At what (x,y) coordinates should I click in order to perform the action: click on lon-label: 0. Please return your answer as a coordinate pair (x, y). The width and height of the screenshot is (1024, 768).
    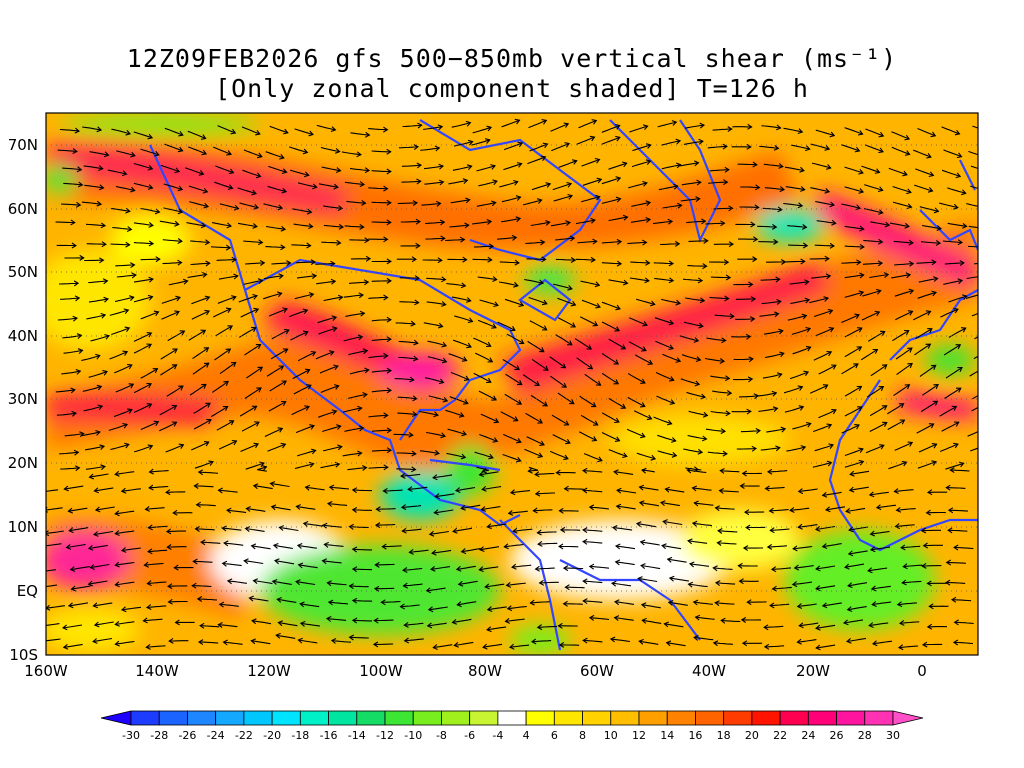
    Looking at the image, I should click on (922, 671).